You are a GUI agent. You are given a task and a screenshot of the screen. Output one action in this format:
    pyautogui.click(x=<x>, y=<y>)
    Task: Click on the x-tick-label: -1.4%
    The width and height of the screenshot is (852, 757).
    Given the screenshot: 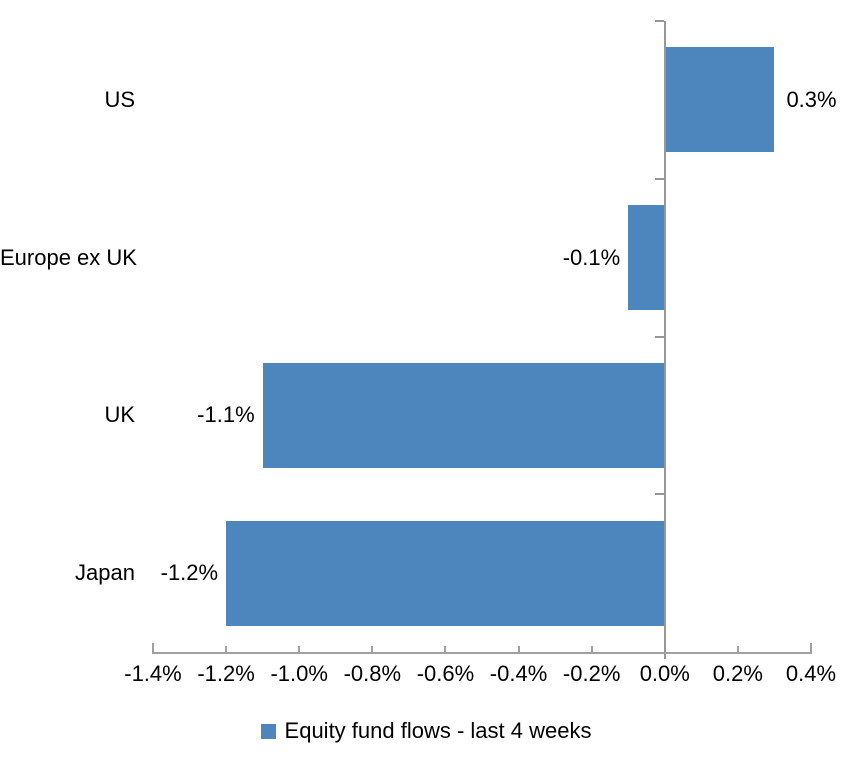 What is the action you would take?
    pyautogui.click(x=153, y=673)
    